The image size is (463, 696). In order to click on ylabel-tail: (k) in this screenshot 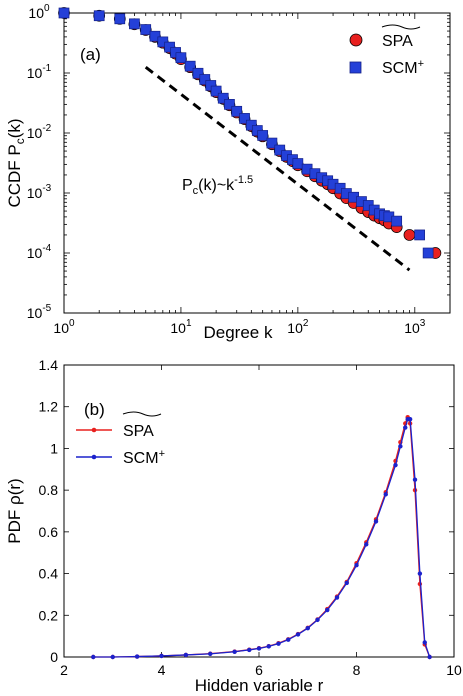, I will do `click(14, 128)`.